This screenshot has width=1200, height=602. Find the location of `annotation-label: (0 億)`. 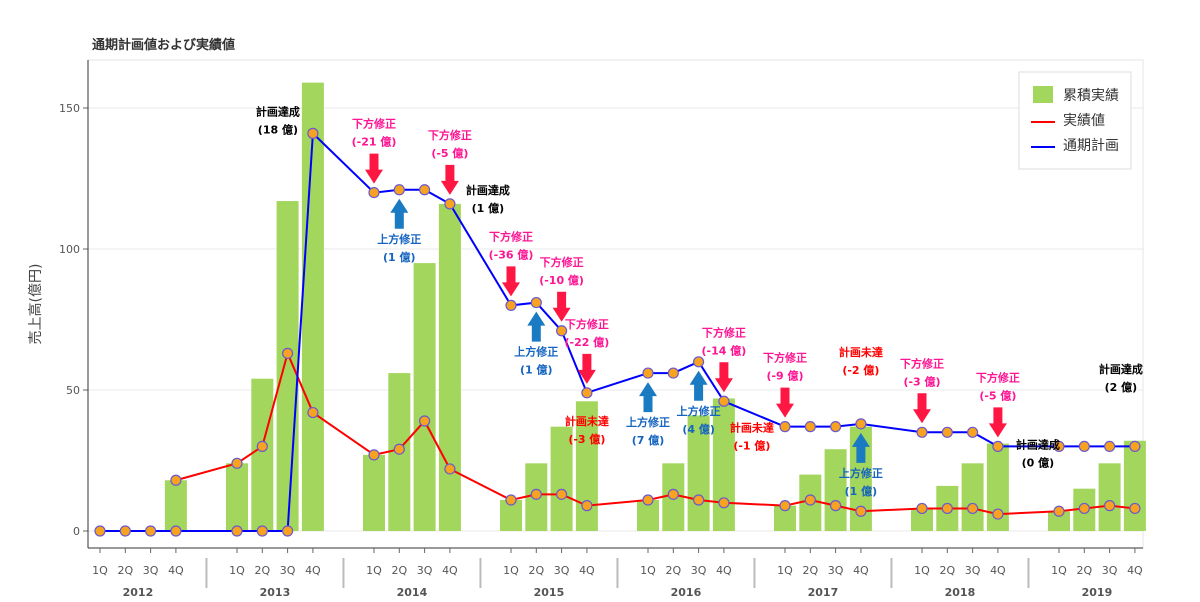

annotation-label: (0 億) is located at coordinates (1038, 462).